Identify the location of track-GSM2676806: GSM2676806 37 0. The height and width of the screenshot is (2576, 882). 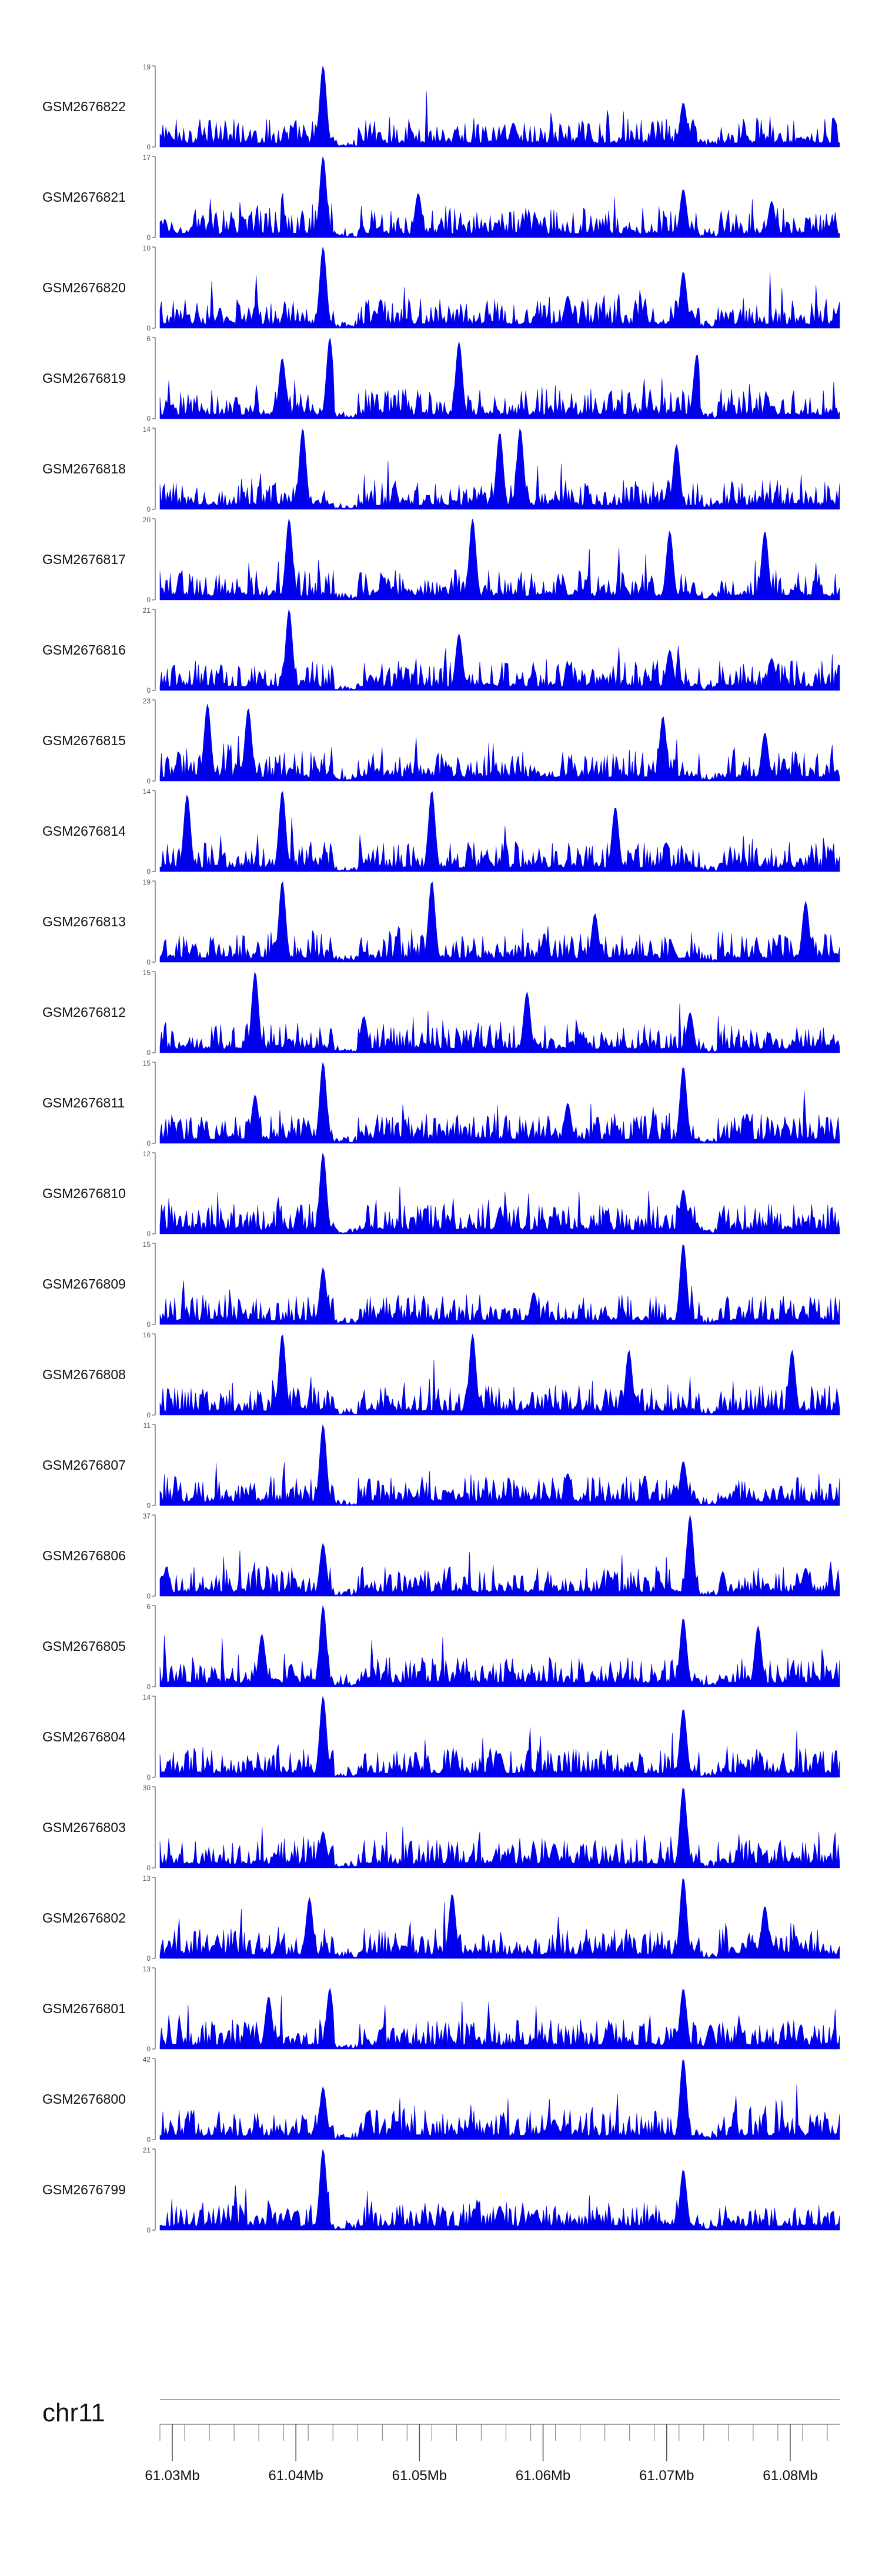
(441, 1556).